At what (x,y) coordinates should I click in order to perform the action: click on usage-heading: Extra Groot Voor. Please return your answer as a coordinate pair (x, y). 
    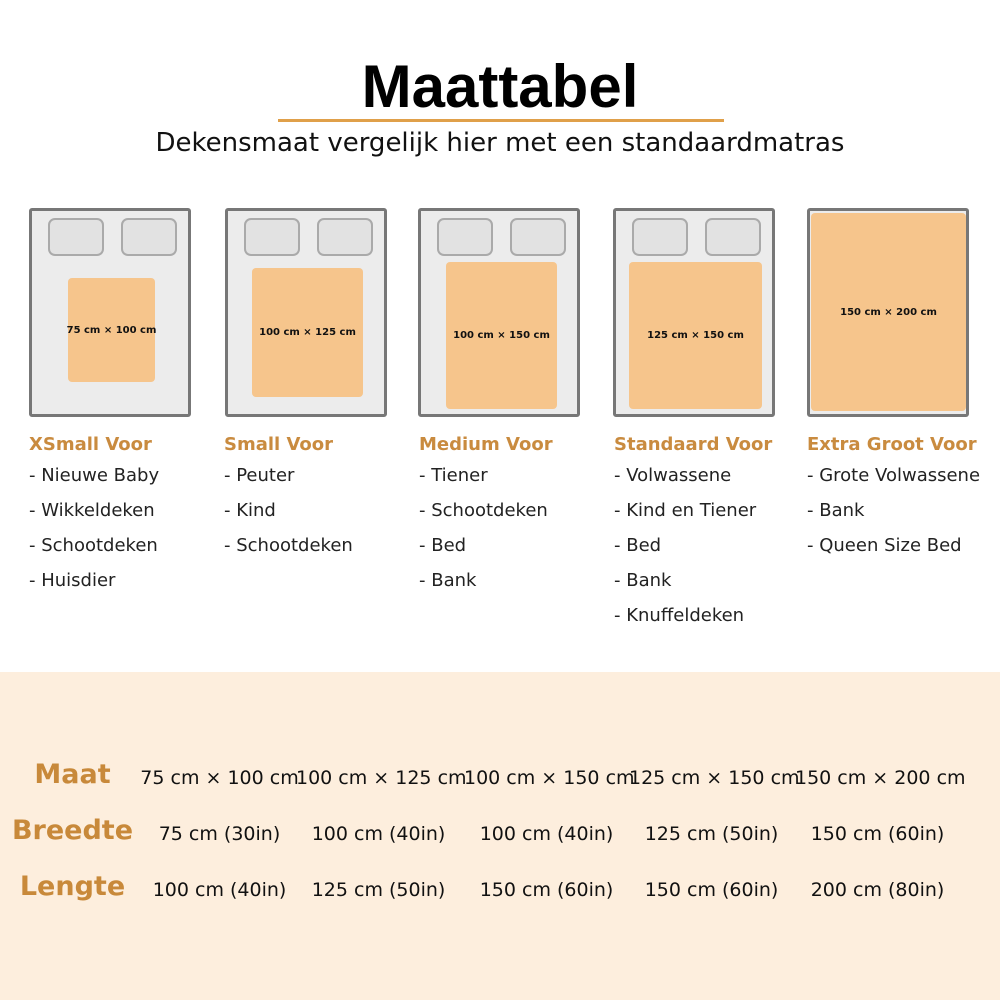
    Looking at the image, I should click on (892, 444).